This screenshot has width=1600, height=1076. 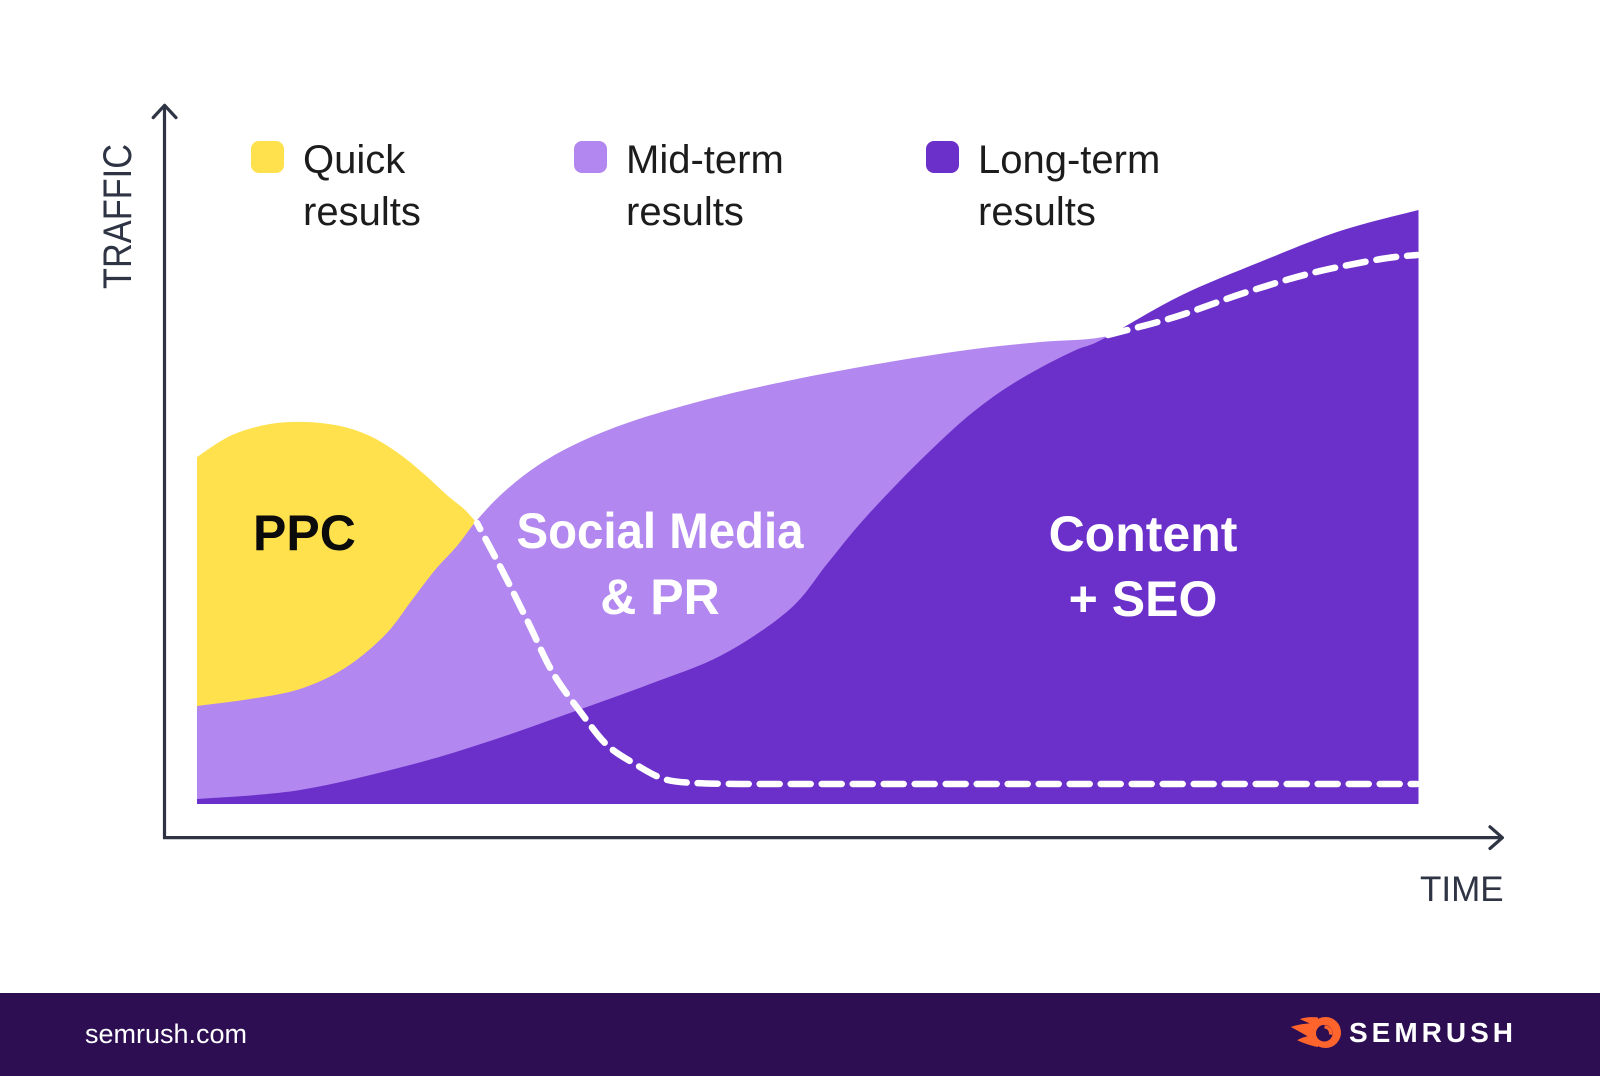 I want to click on svg-text: Long-term, so click(x=1069, y=160).